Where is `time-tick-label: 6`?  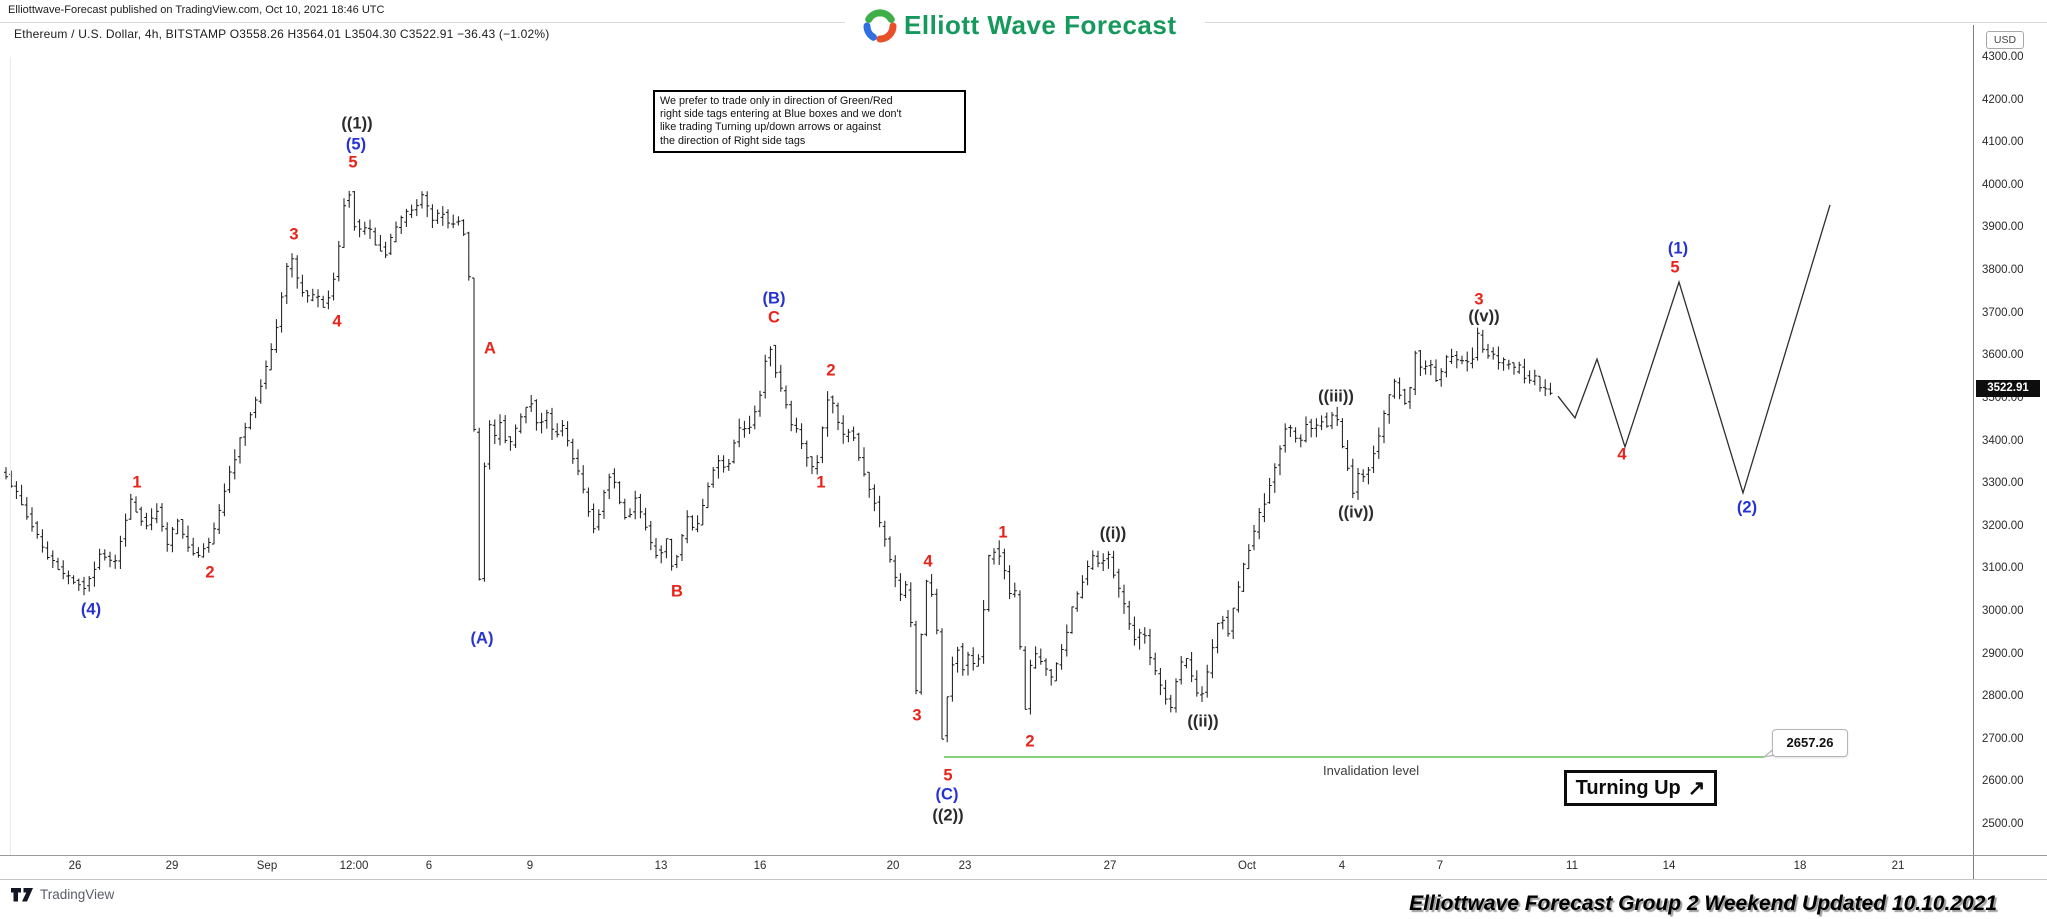 time-tick-label: 6 is located at coordinates (429, 866).